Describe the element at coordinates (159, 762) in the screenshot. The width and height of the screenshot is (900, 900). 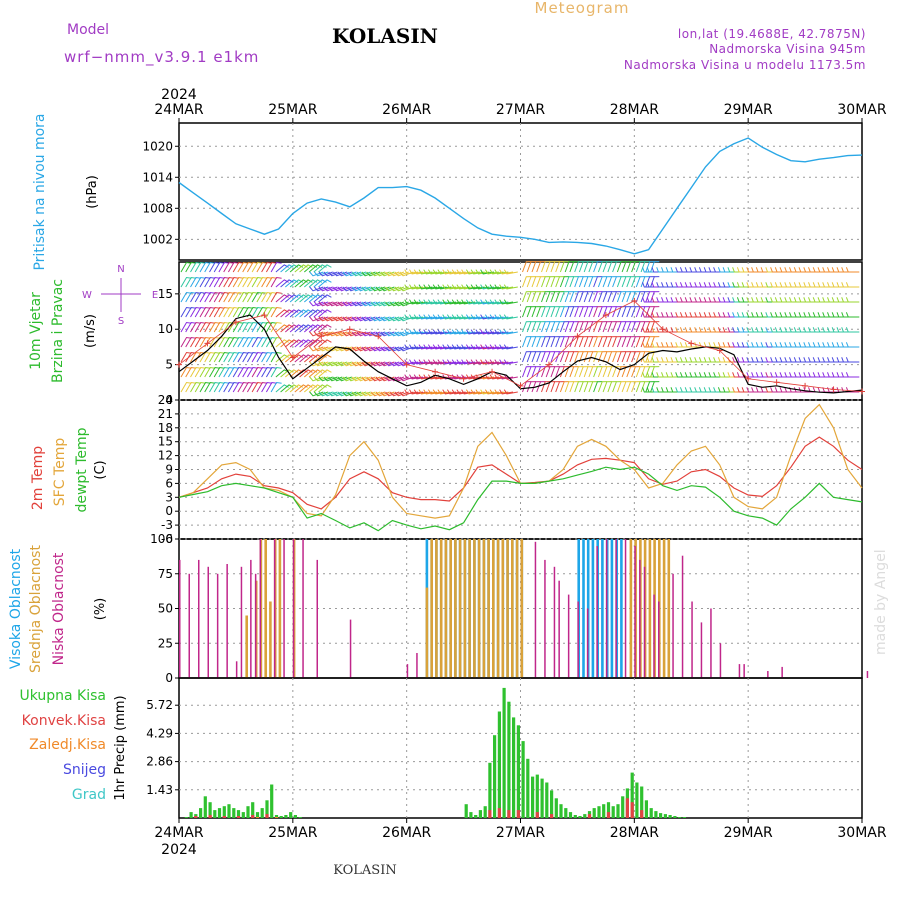
I see `y-tick-label: 2.86` at that location.